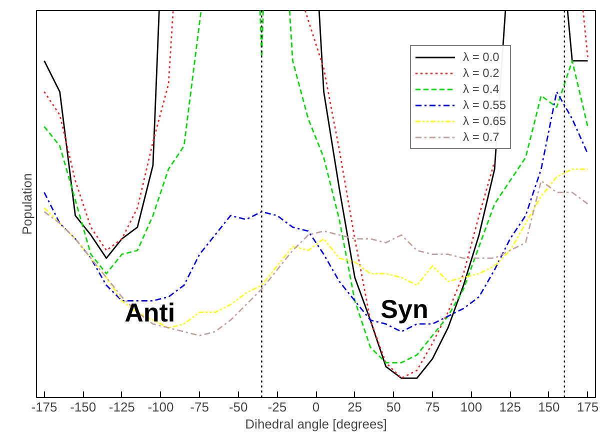 The height and width of the screenshot is (434, 602). What do you see at coordinates (161, 407) in the screenshot?
I see `x-tick-label: -100` at bounding box center [161, 407].